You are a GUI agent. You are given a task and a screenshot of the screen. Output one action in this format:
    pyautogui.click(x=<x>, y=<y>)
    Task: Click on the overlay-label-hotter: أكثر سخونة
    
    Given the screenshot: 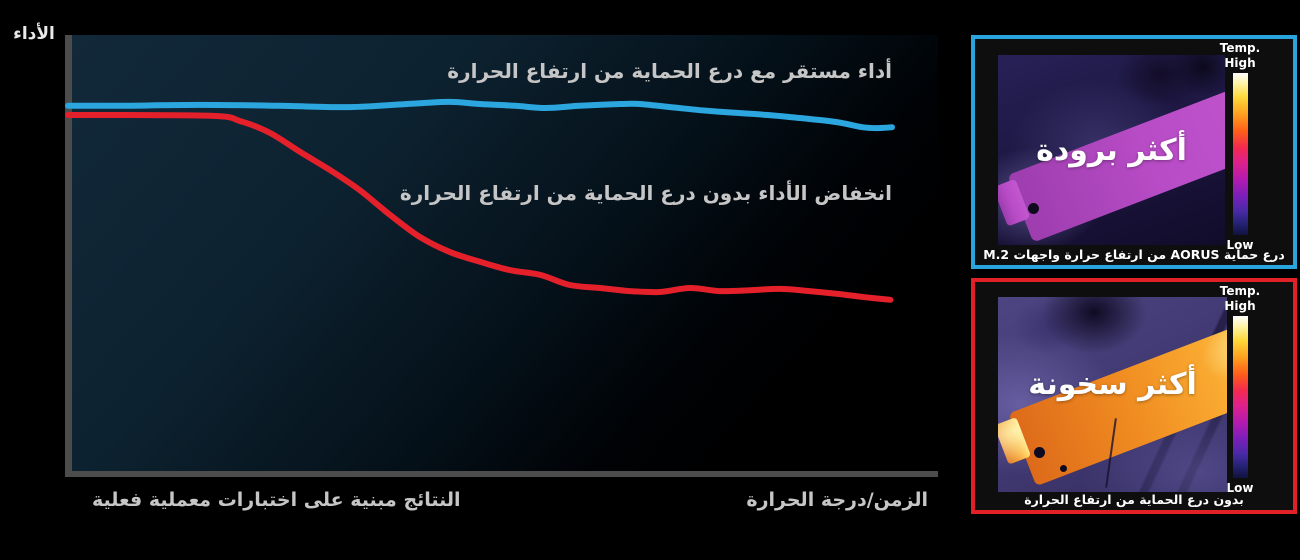 What is the action you would take?
    pyautogui.click(x=1112, y=384)
    